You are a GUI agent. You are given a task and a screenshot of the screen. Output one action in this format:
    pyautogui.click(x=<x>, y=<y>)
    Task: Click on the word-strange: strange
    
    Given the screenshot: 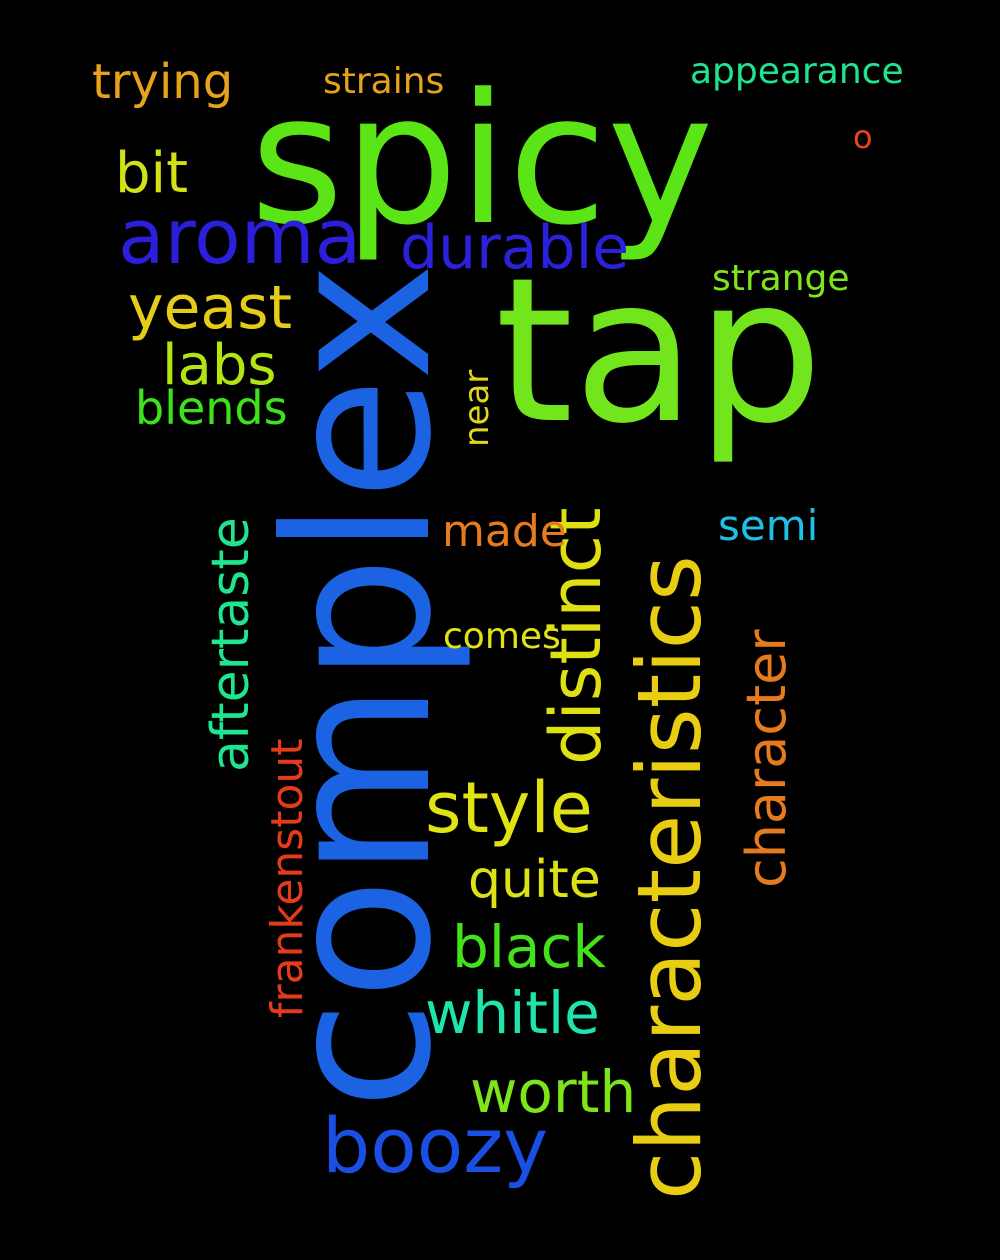 What is the action you would take?
    pyautogui.click(x=781, y=278)
    